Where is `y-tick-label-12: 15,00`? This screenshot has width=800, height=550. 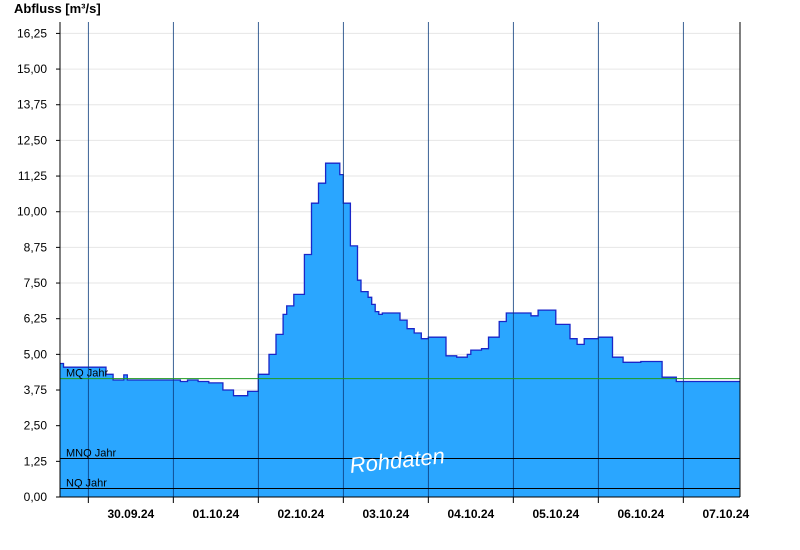
y-tick-label-12: 15,00 is located at coordinates (32, 69).